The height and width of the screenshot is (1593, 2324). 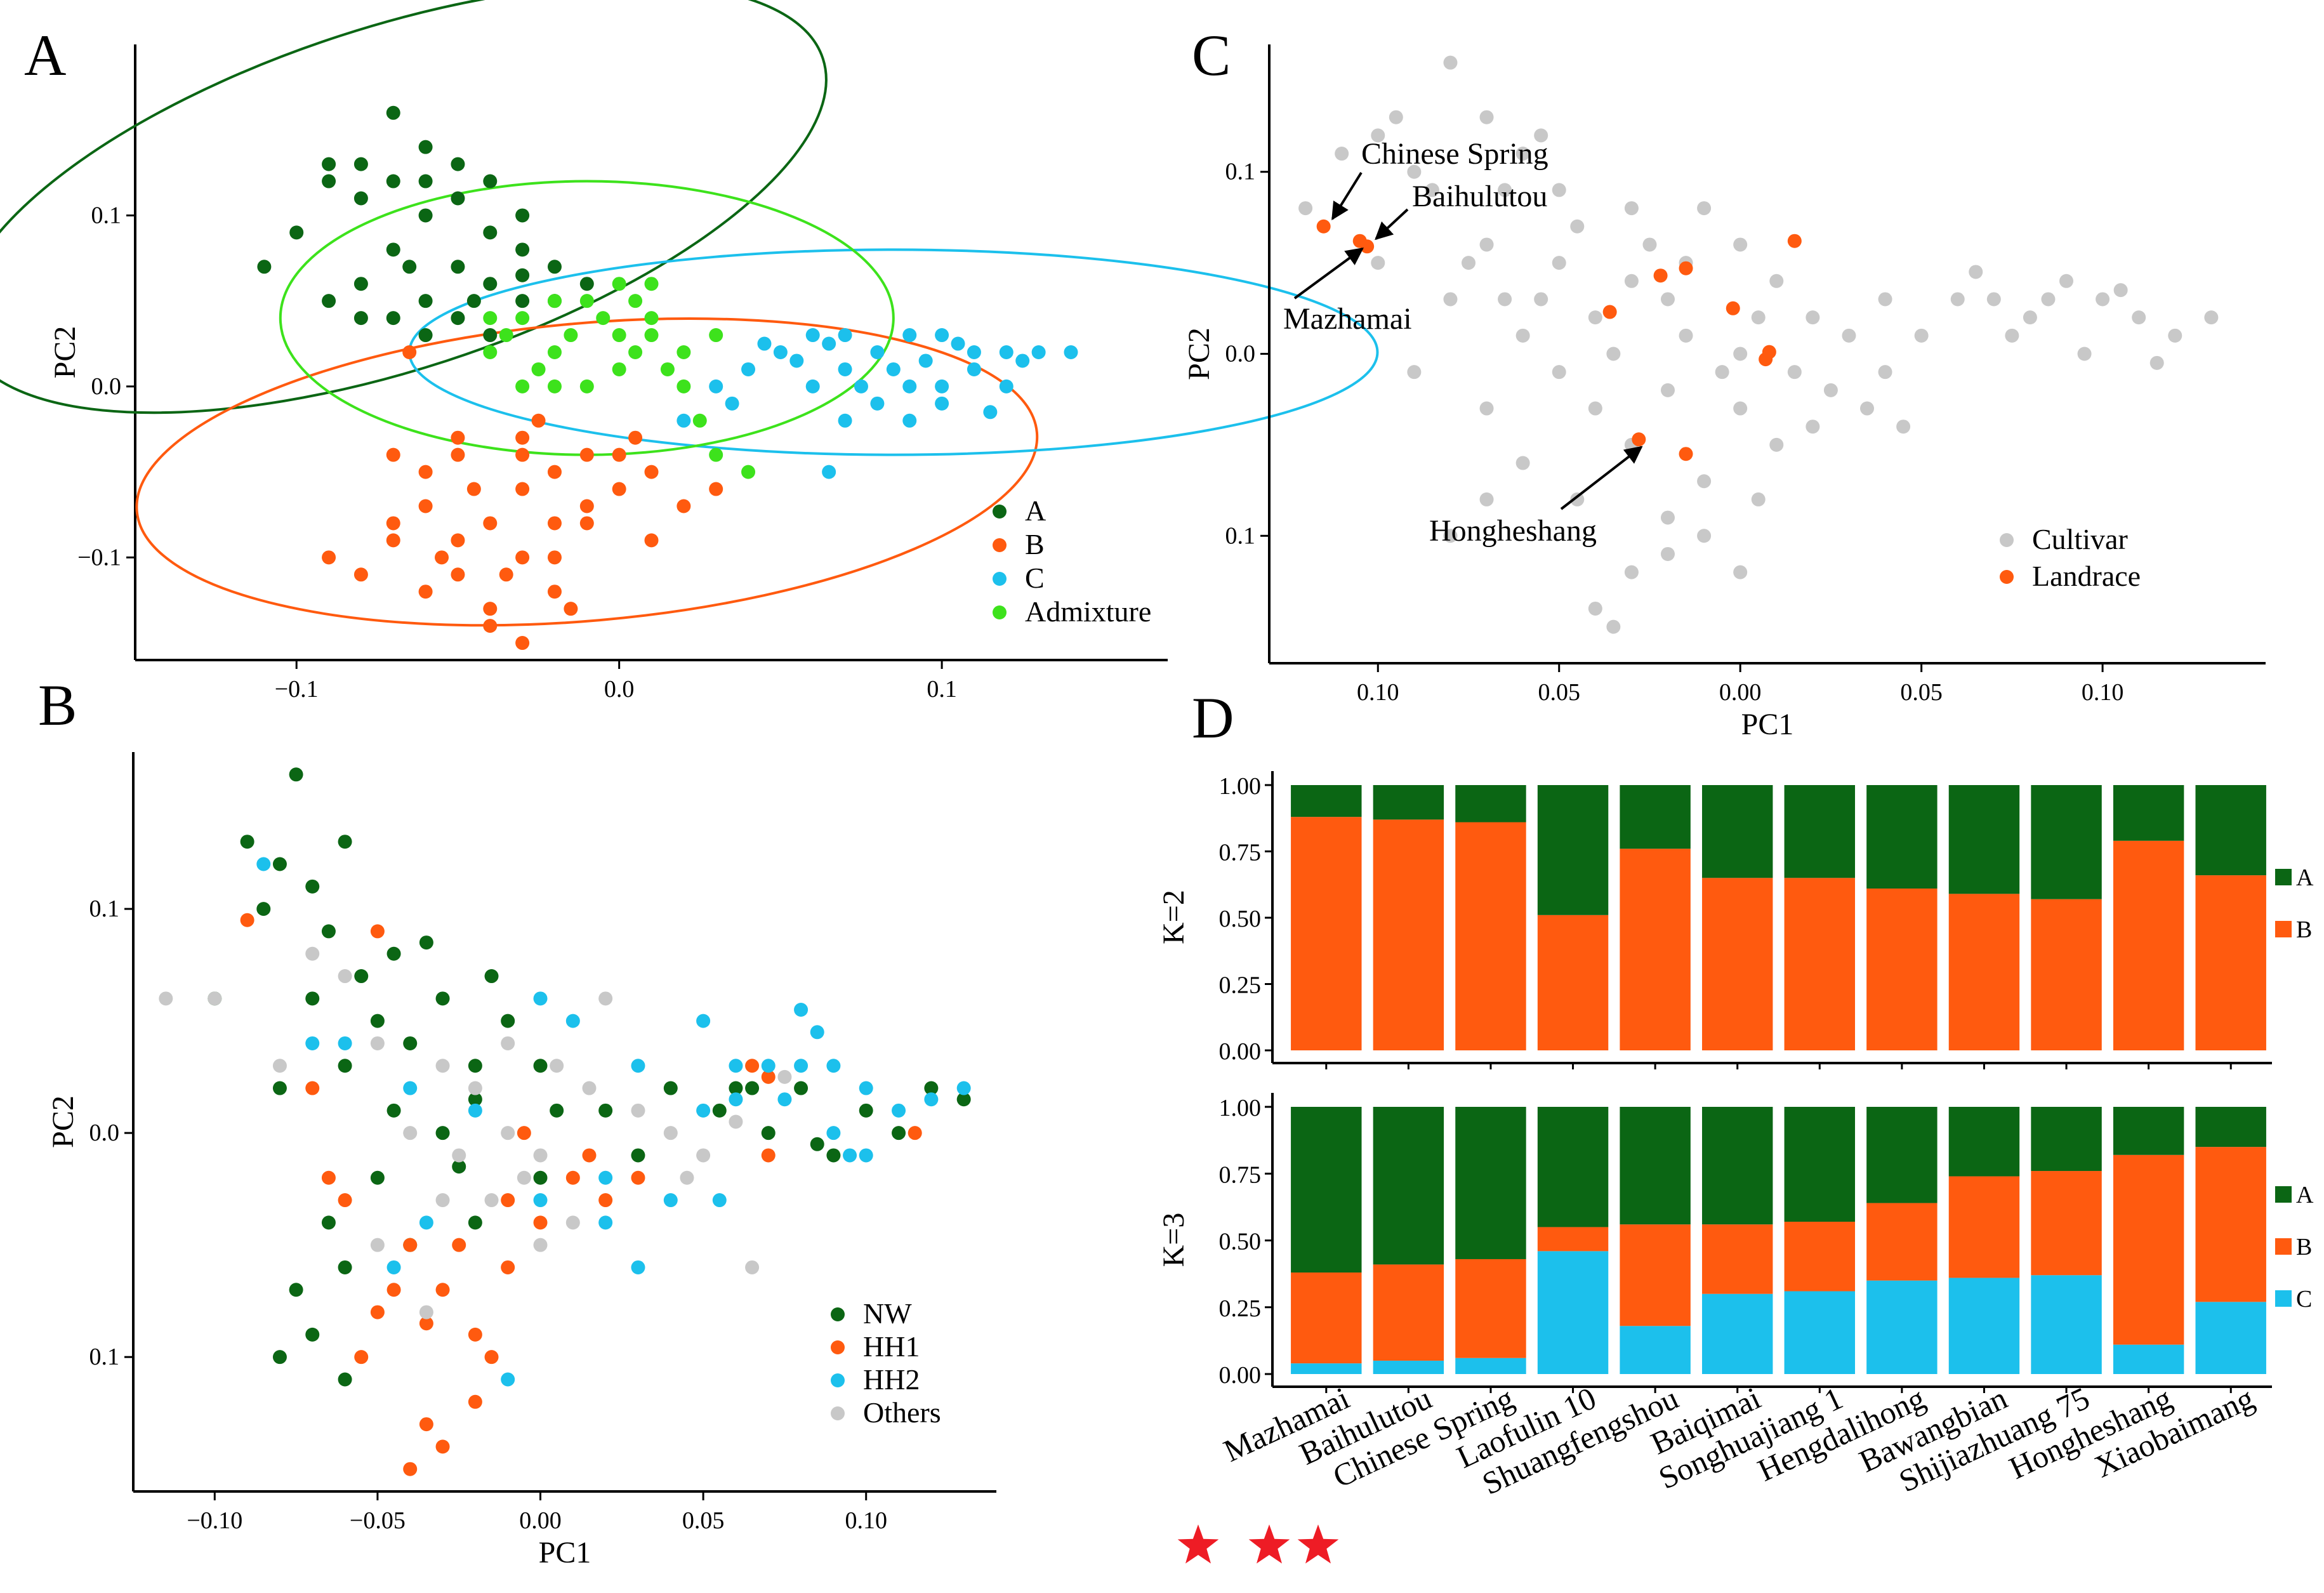 I want to click on arrow-chinese-spring, so click(x=1347, y=196).